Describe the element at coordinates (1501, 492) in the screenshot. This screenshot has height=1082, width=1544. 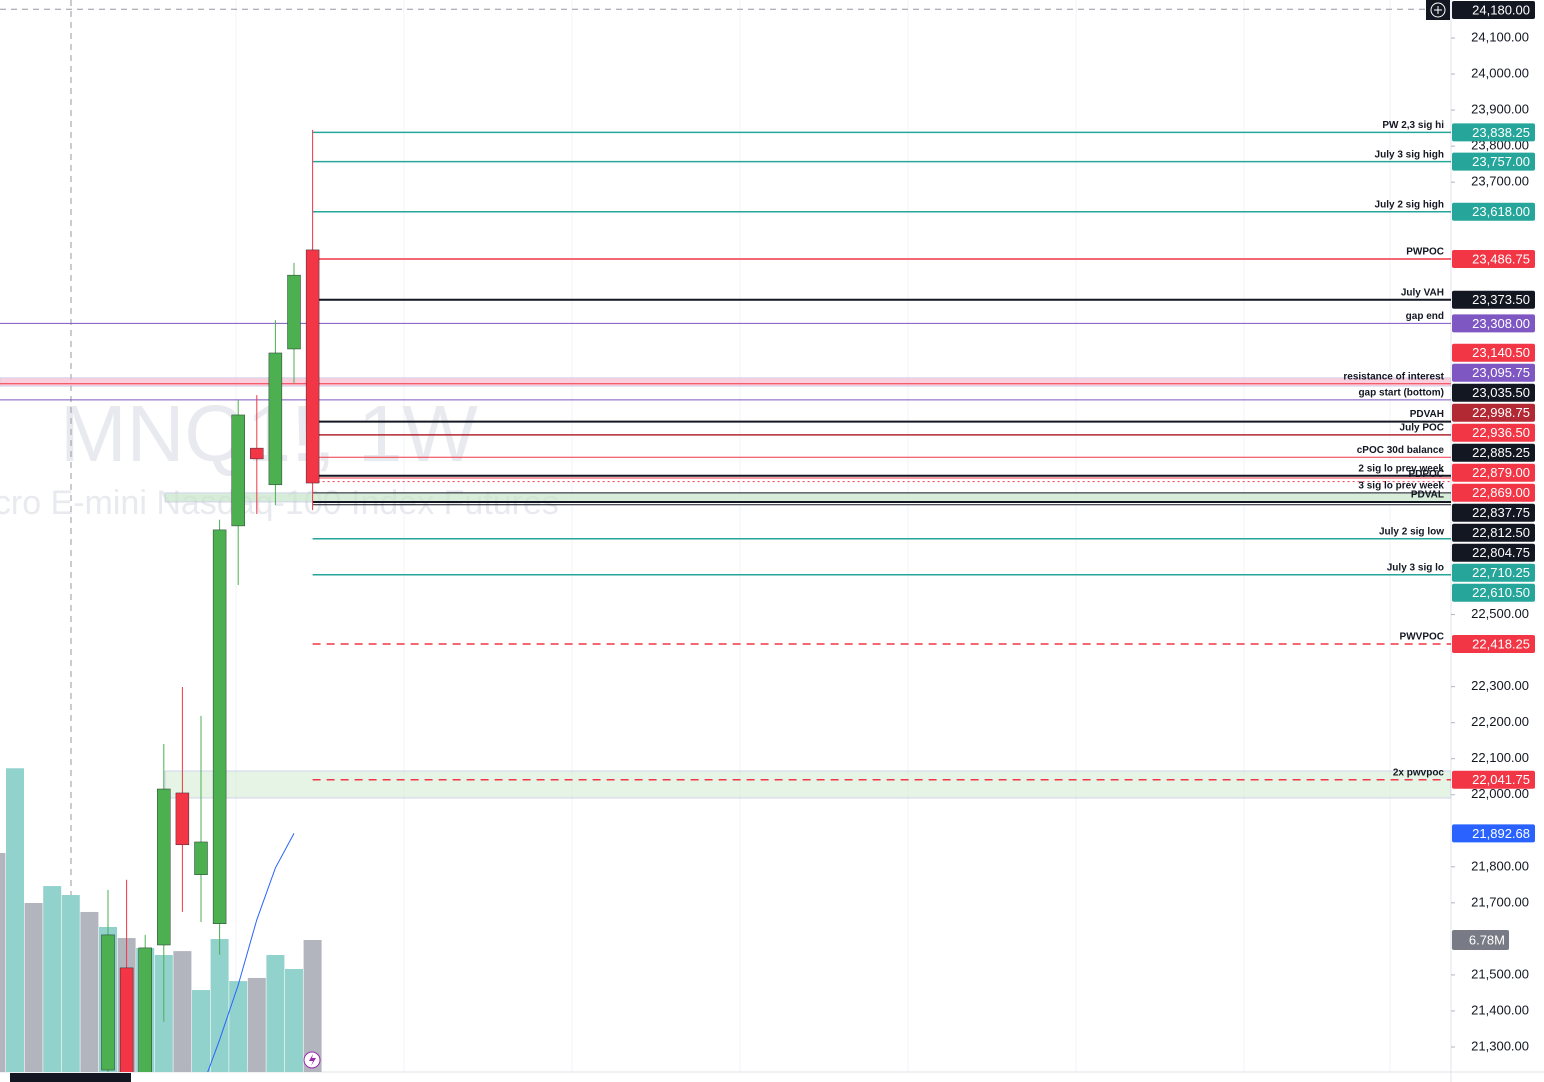
I see `price-tag-label: 22,869.00` at that location.